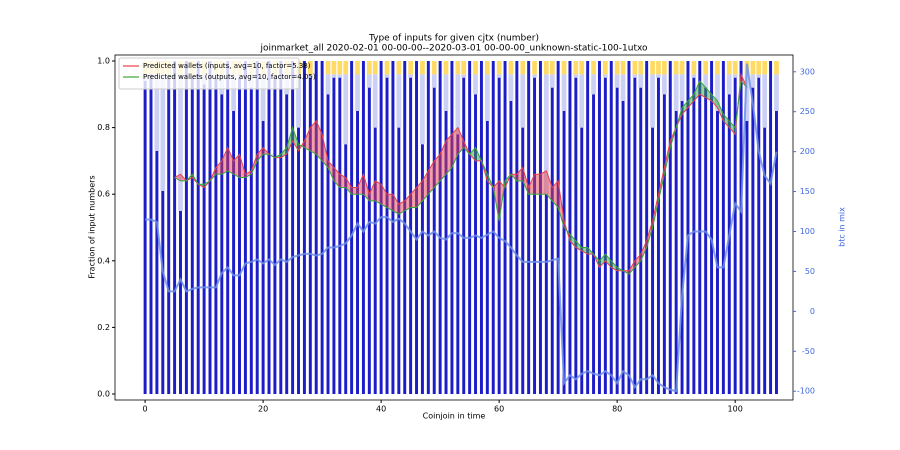 The image size is (900, 450). Describe the element at coordinates (499, 409) in the screenshot. I see `x-tick-label: 60` at that location.